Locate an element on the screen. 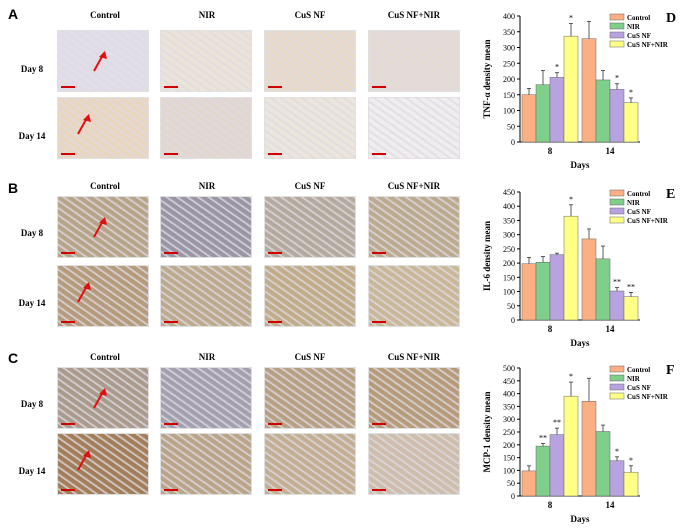 This screenshot has height=530, width=698. y-axis-label: IL-6 density mean is located at coordinates (487, 256).